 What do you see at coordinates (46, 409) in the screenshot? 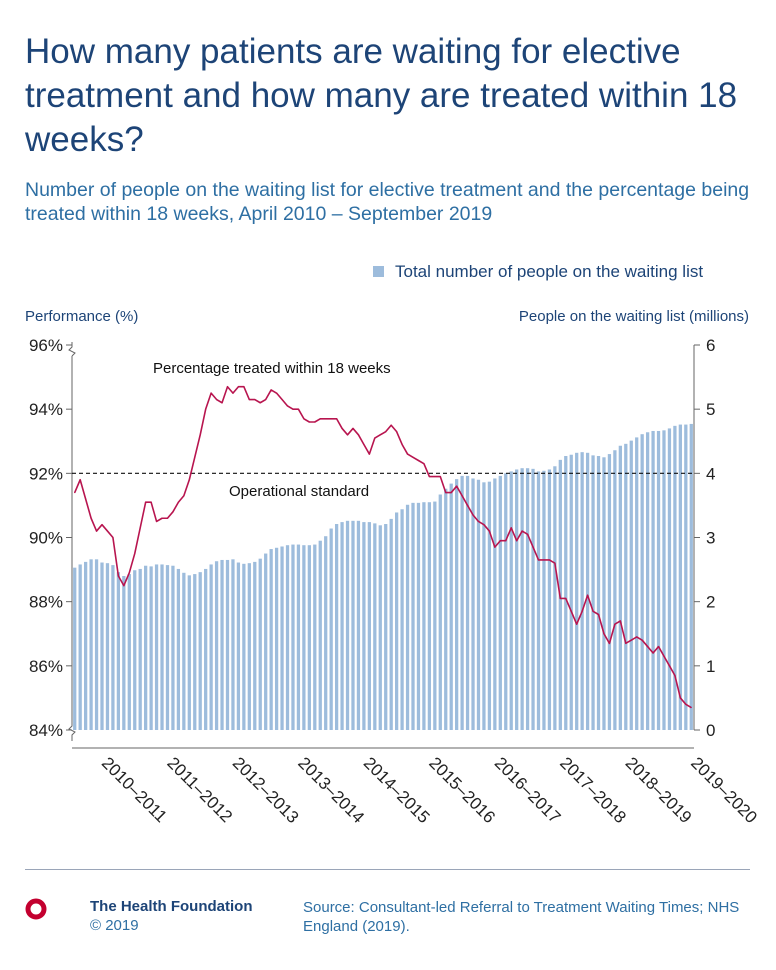
I see `left-tick-label: 94%` at bounding box center [46, 409].